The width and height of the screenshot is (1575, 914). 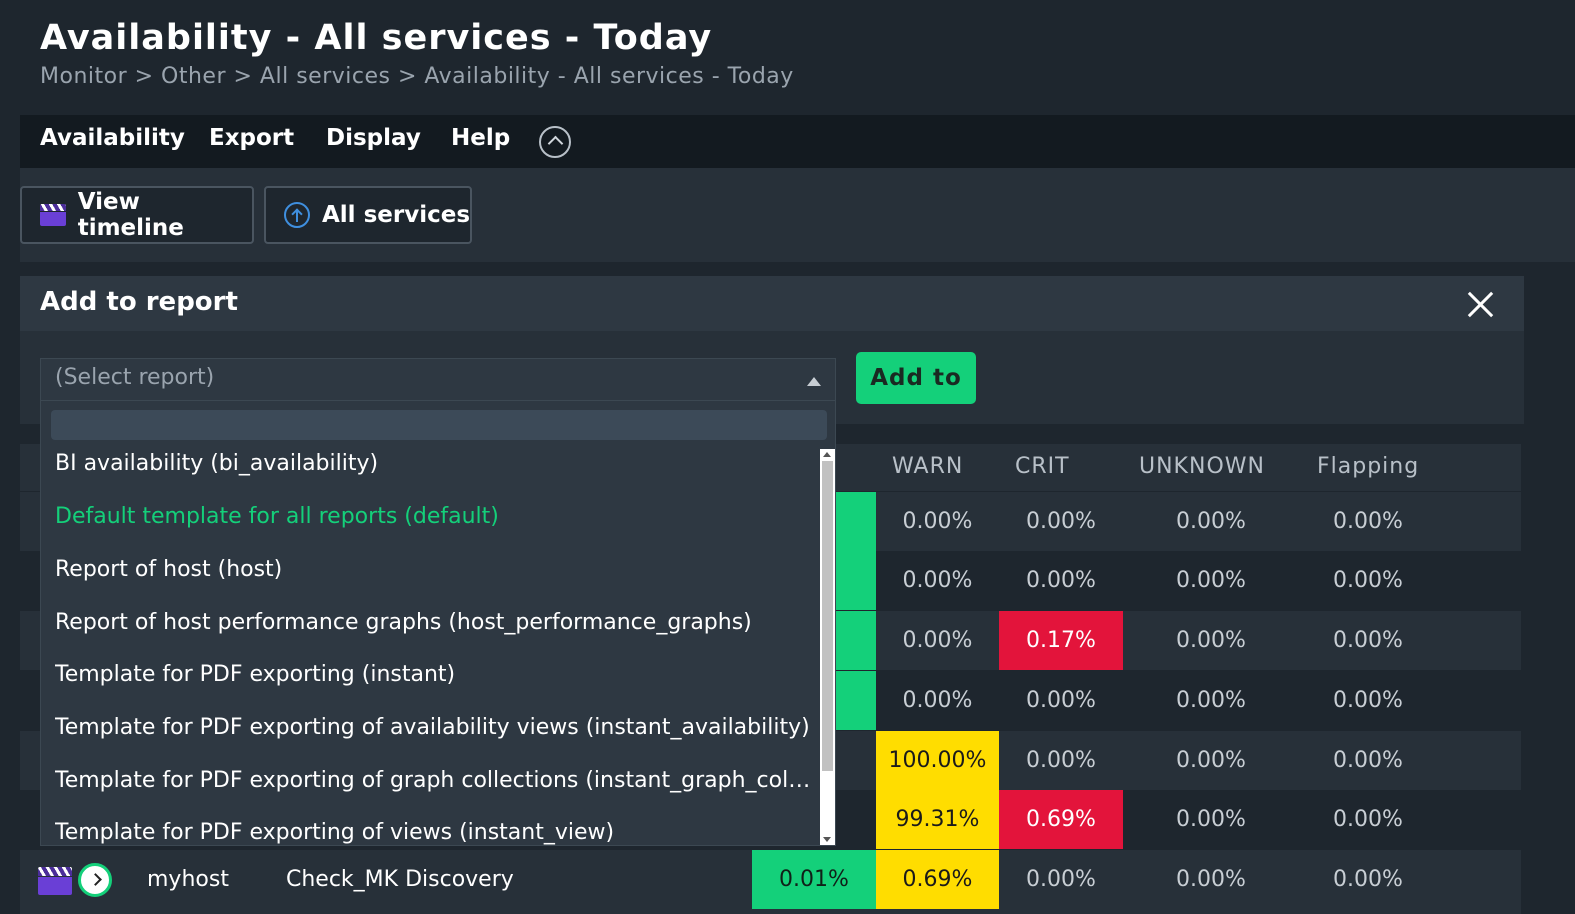 What do you see at coordinates (217, 463) in the screenshot?
I see `report-option: BI availability (bi_availability)` at bounding box center [217, 463].